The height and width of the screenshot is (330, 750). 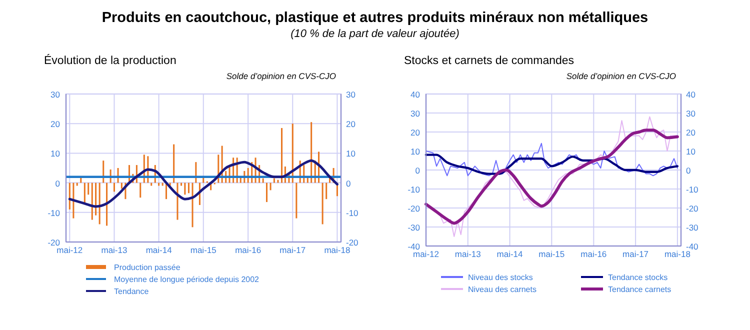 I want to click on y2-tick-label: -30, so click(x=692, y=227).